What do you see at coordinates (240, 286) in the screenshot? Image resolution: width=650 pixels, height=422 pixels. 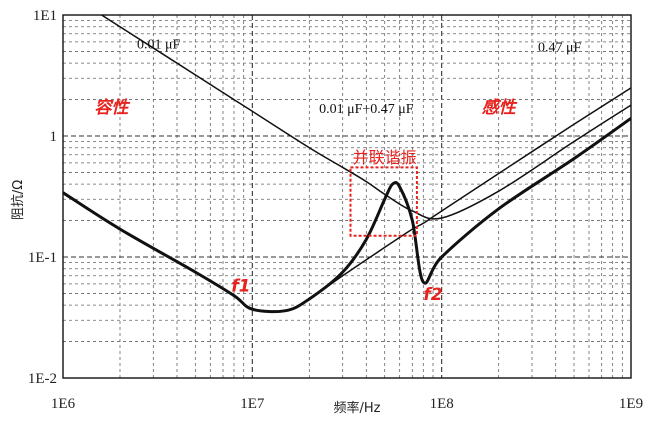 I see `annotation: f1` at bounding box center [240, 286].